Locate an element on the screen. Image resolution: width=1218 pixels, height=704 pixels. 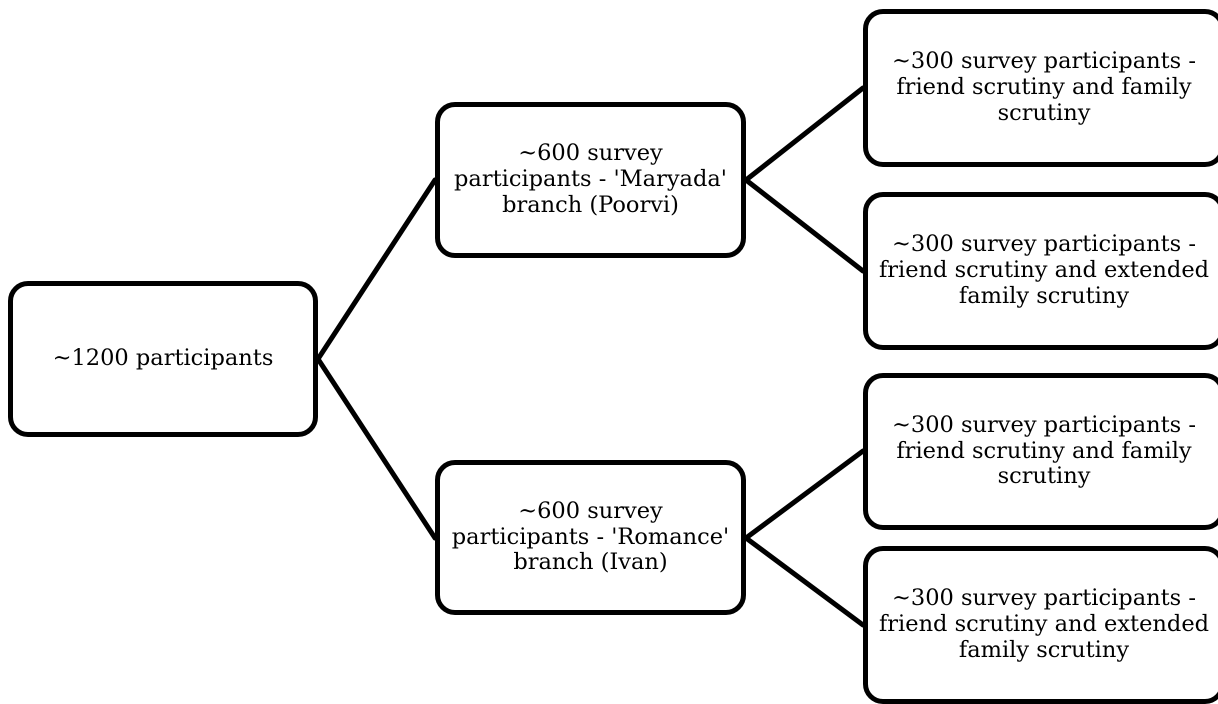
root-node: ~1200 participants is located at coordinates (163, 359).